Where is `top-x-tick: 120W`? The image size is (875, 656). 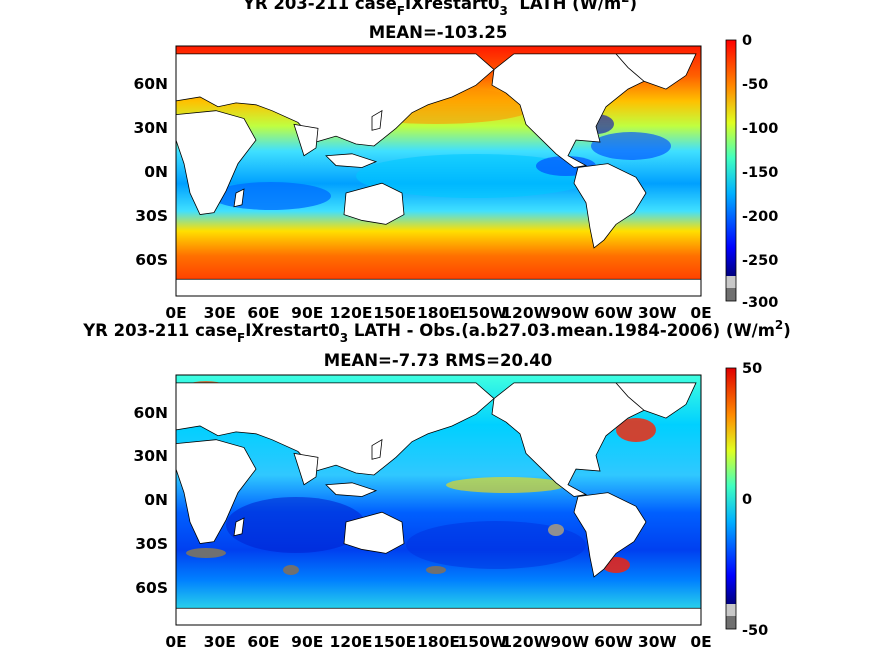 top-x-tick: 120W is located at coordinates (525, 313).